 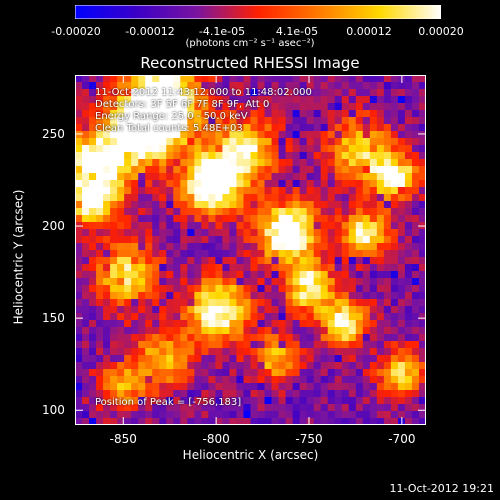 What do you see at coordinates (250, 43) in the screenshot?
I see `colorbar-unit-label: (photons cm⁻² s⁻¹ asec⁻²)` at bounding box center [250, 43].